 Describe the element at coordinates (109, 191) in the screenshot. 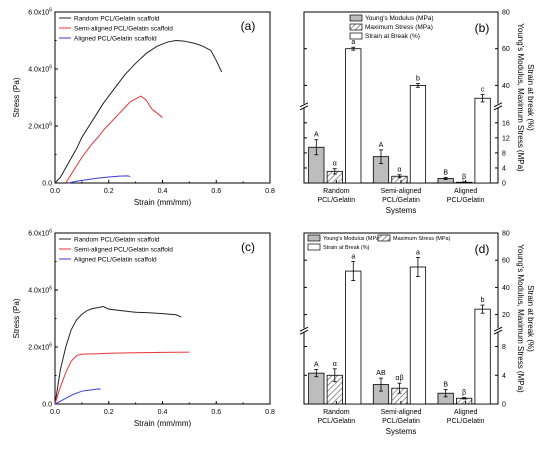

I see `x-tick-label: 0.2` at that location.